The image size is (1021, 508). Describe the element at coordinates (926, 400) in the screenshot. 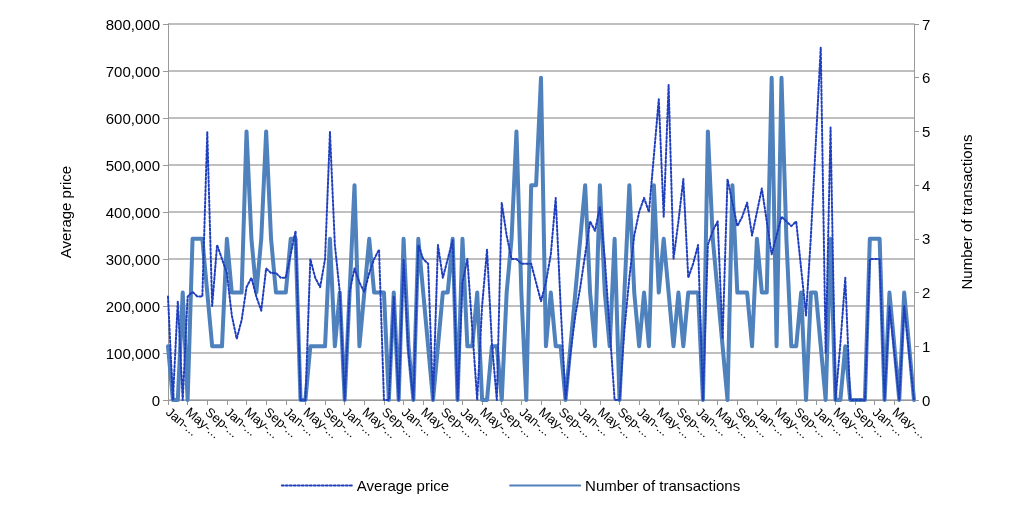

I see `y2-tick-label: 0` at that location.